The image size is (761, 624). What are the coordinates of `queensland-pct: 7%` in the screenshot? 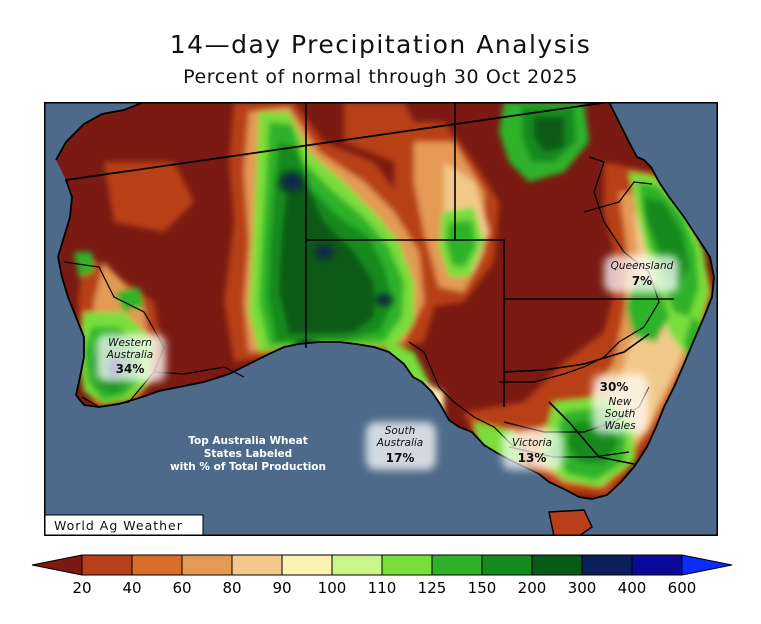 It's located at (642, 281).